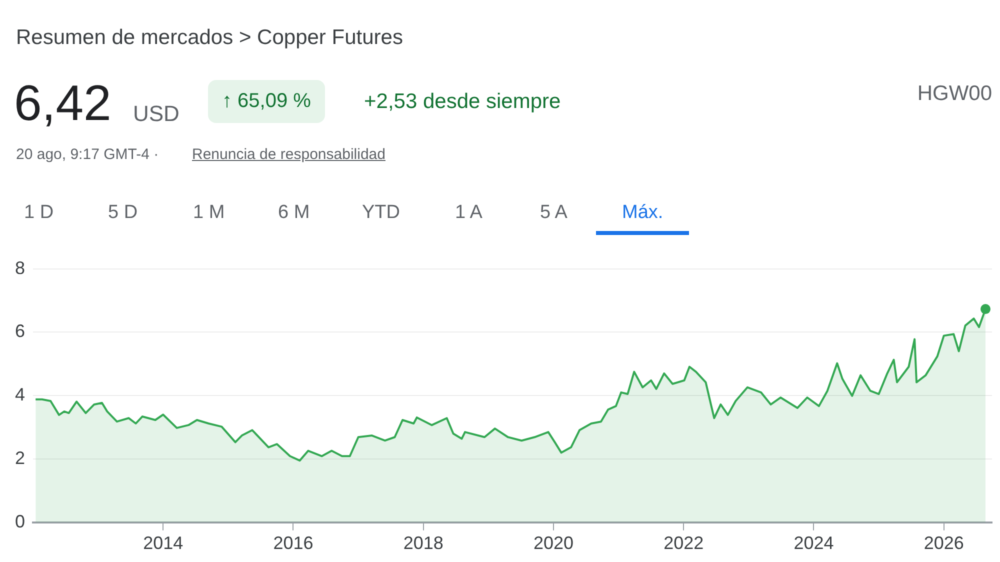  Describe the element at coordinates (19, 331) in the screenshot. I see `y-tick-label: 6` at that location.